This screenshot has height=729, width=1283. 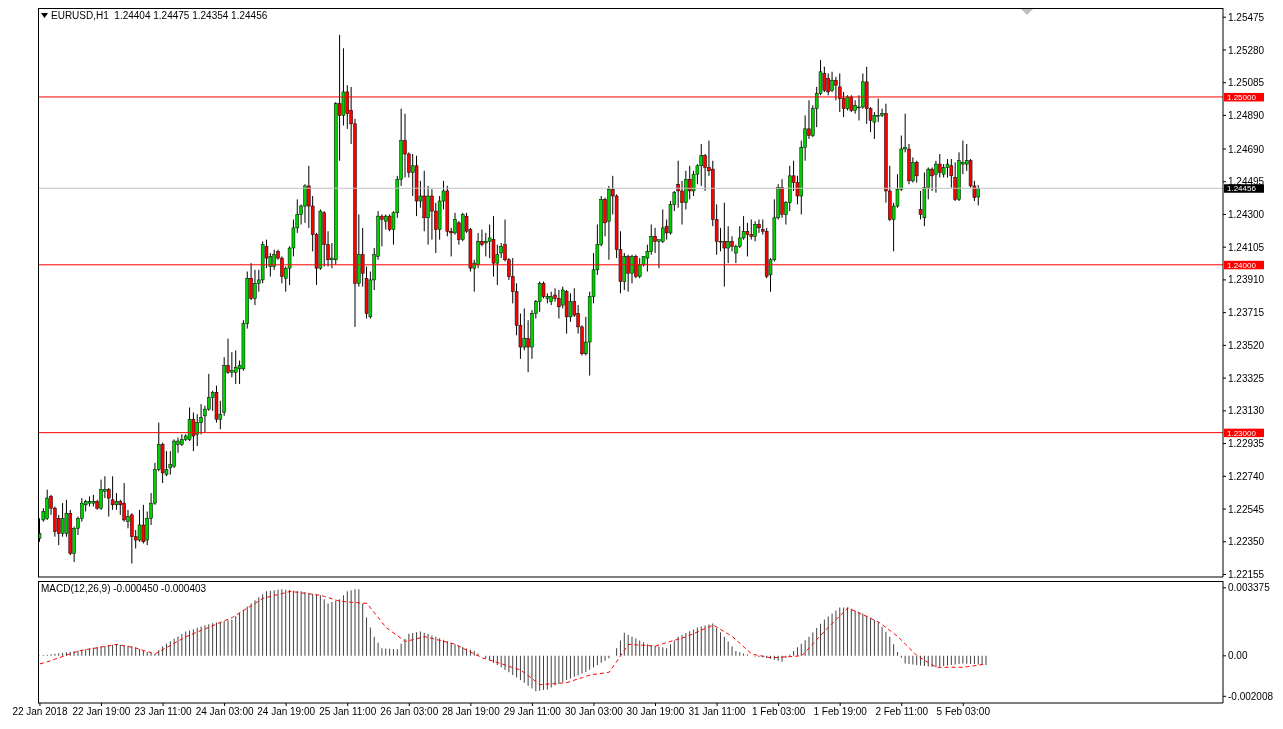 What do you see at coordinates (1242, 97) in the screenshot?
I see `ref-line-label: 1.25000` at bounding box center [1242, 97].